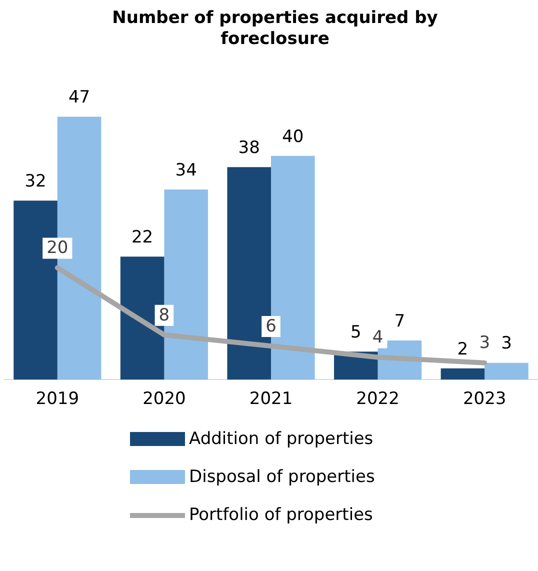 The width and height of the screenshot is (538, 571). I want to click on x-tick-label: 2019, so click(58, 399).